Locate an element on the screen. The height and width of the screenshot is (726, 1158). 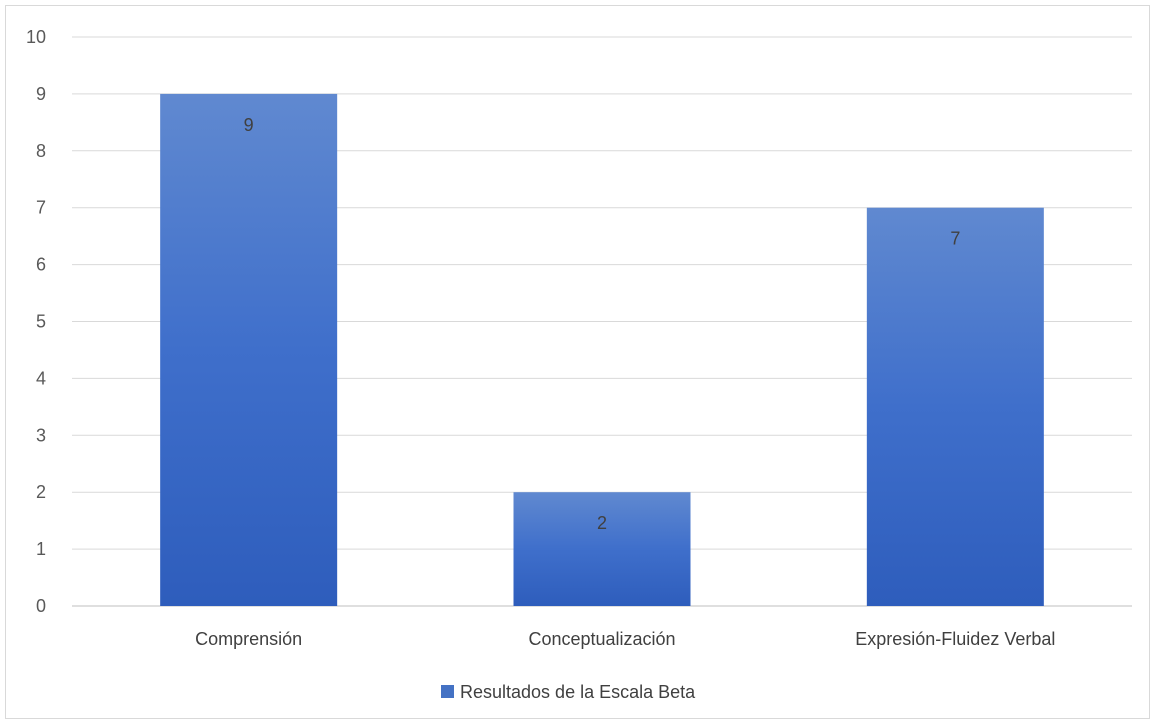
y-tick-label: 9 is located at coordinates (41, 94).